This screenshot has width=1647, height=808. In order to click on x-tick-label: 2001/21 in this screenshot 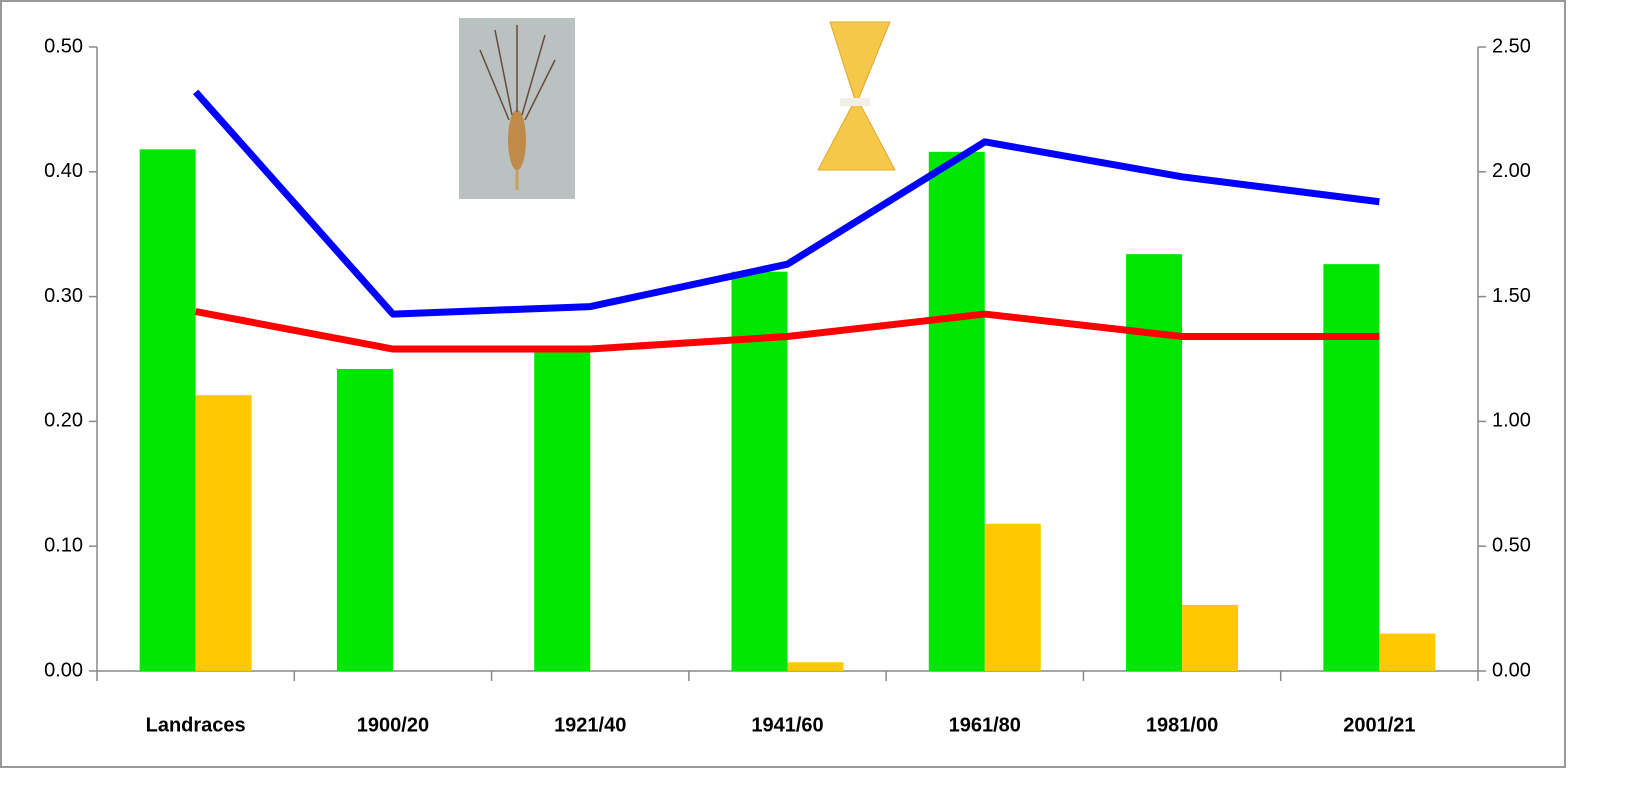, I will do `click(1379, 725)`.